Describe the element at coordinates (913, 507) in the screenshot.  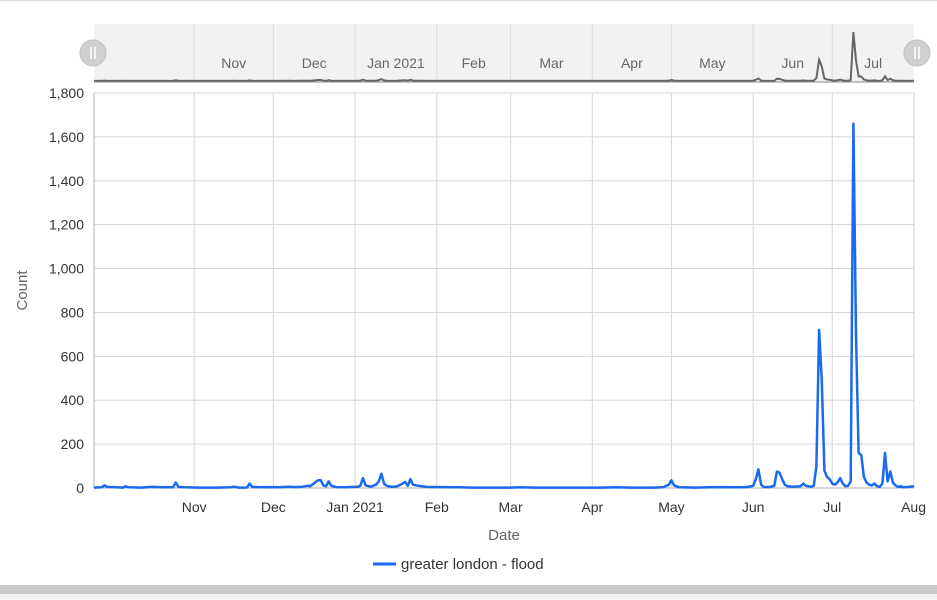
I see `x-tick-label: Aug` at that location.